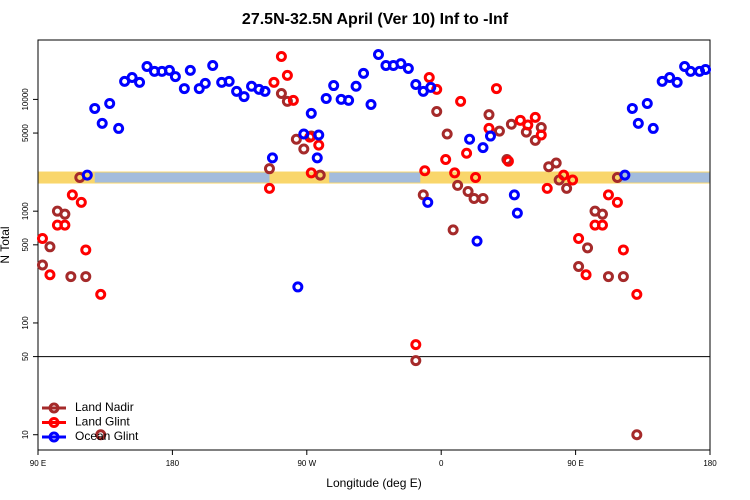 The image size is (750, 500). Describe the element at coordinates (25, 356) in the screenshot. I see `y-tick-label: 50` at that location.